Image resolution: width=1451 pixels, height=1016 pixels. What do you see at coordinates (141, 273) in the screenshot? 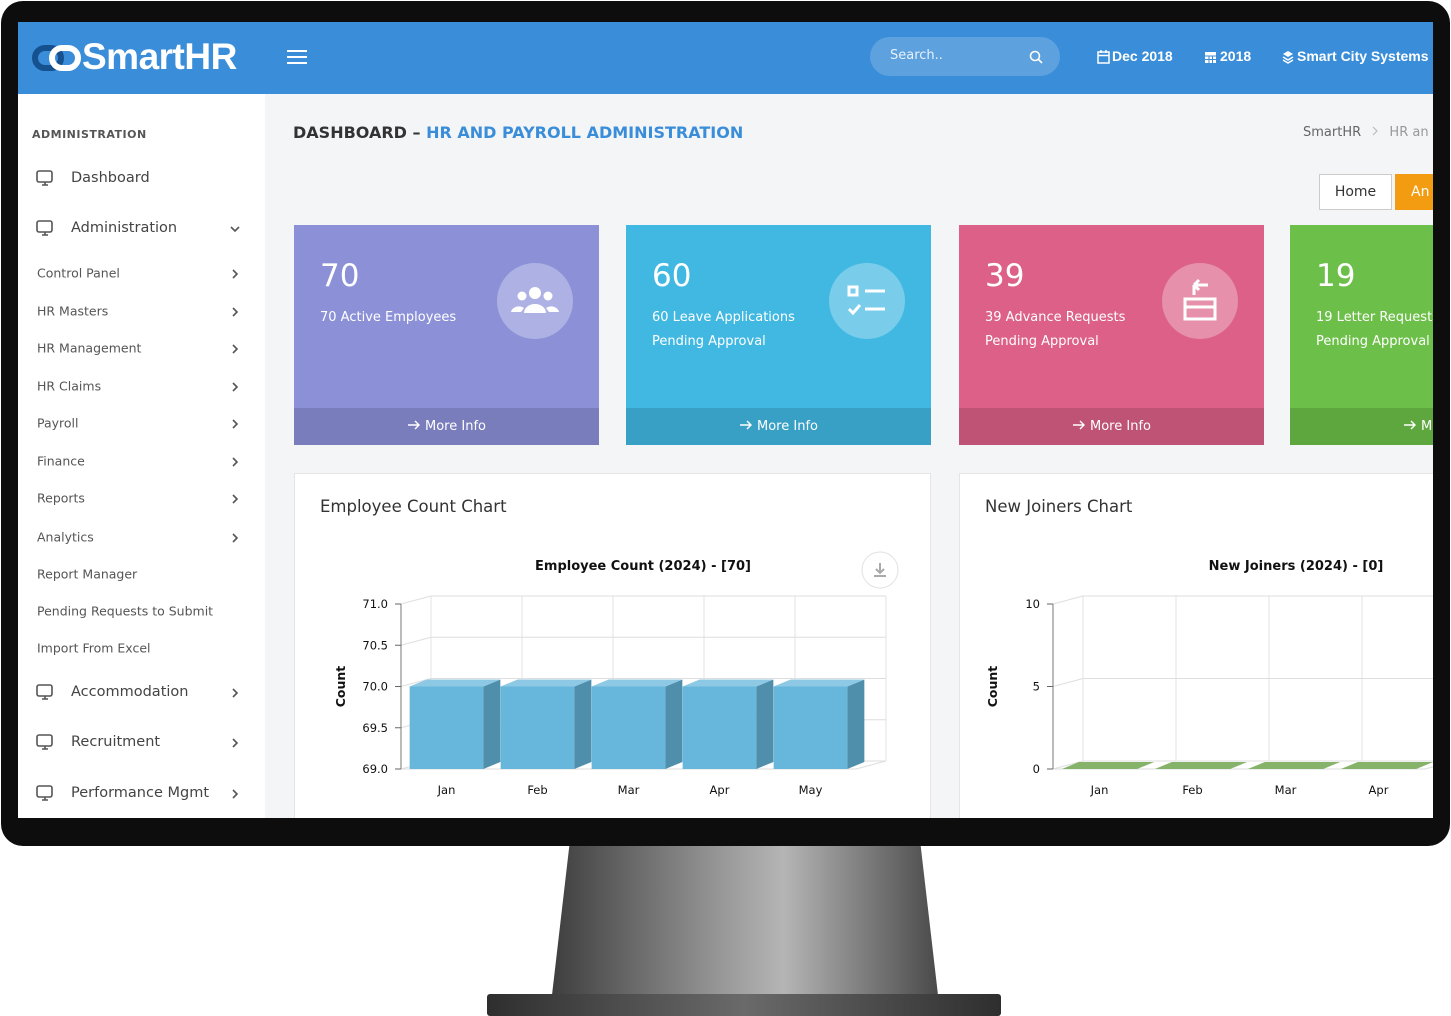
I see `nav-item: Control Panel` at bounding box center [141, 273].